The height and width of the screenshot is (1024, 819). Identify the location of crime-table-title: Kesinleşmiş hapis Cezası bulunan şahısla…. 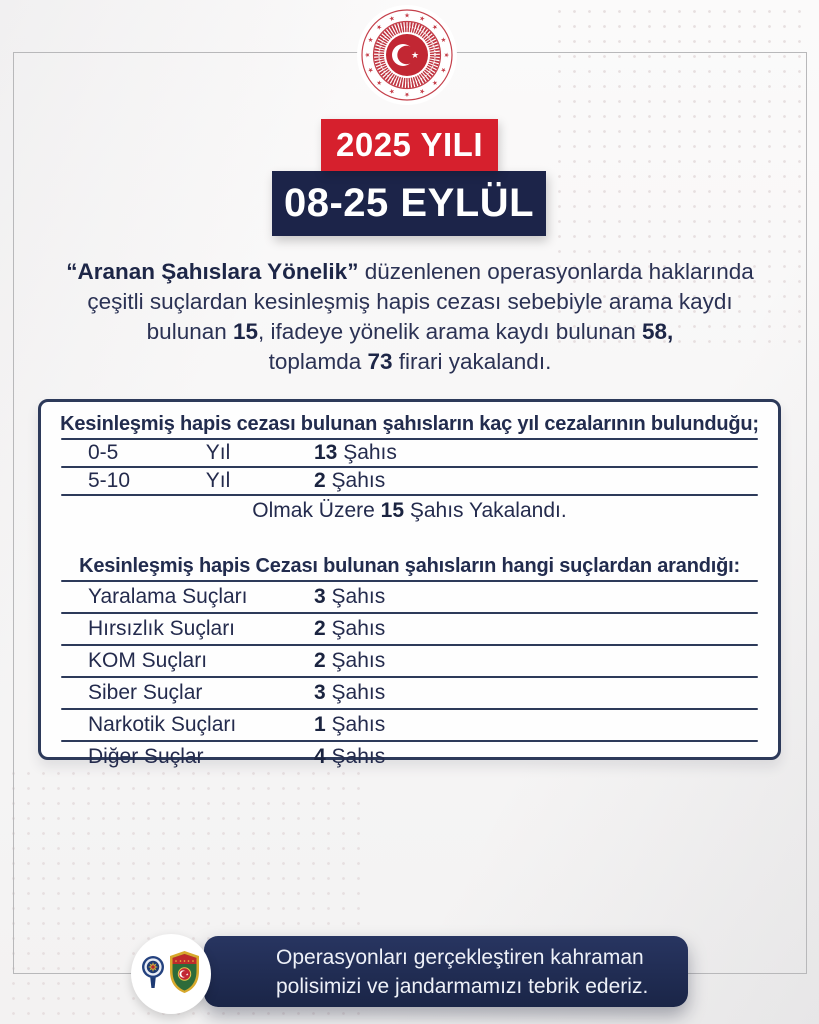
(409, 566).